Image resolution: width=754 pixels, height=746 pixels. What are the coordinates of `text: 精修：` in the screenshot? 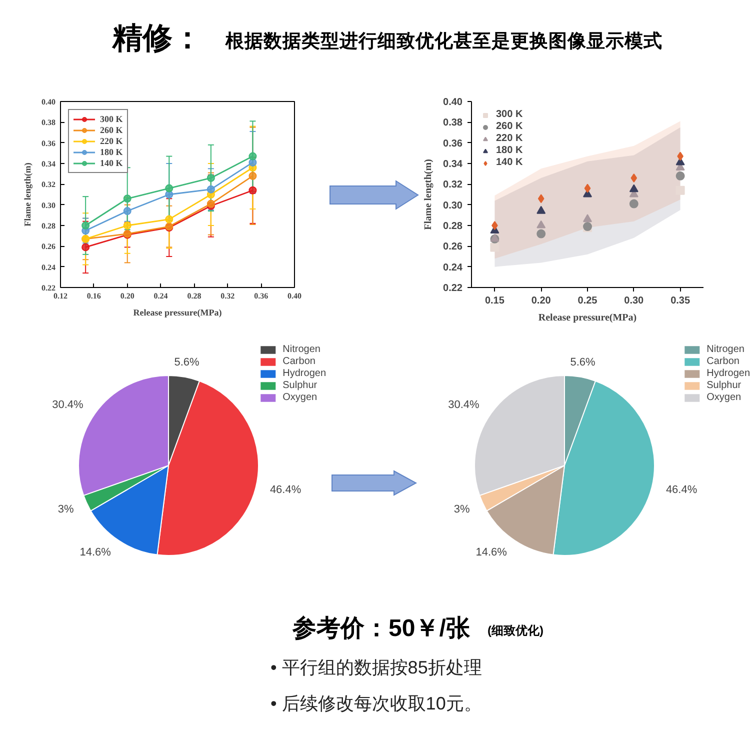 It's located at (157, 38).